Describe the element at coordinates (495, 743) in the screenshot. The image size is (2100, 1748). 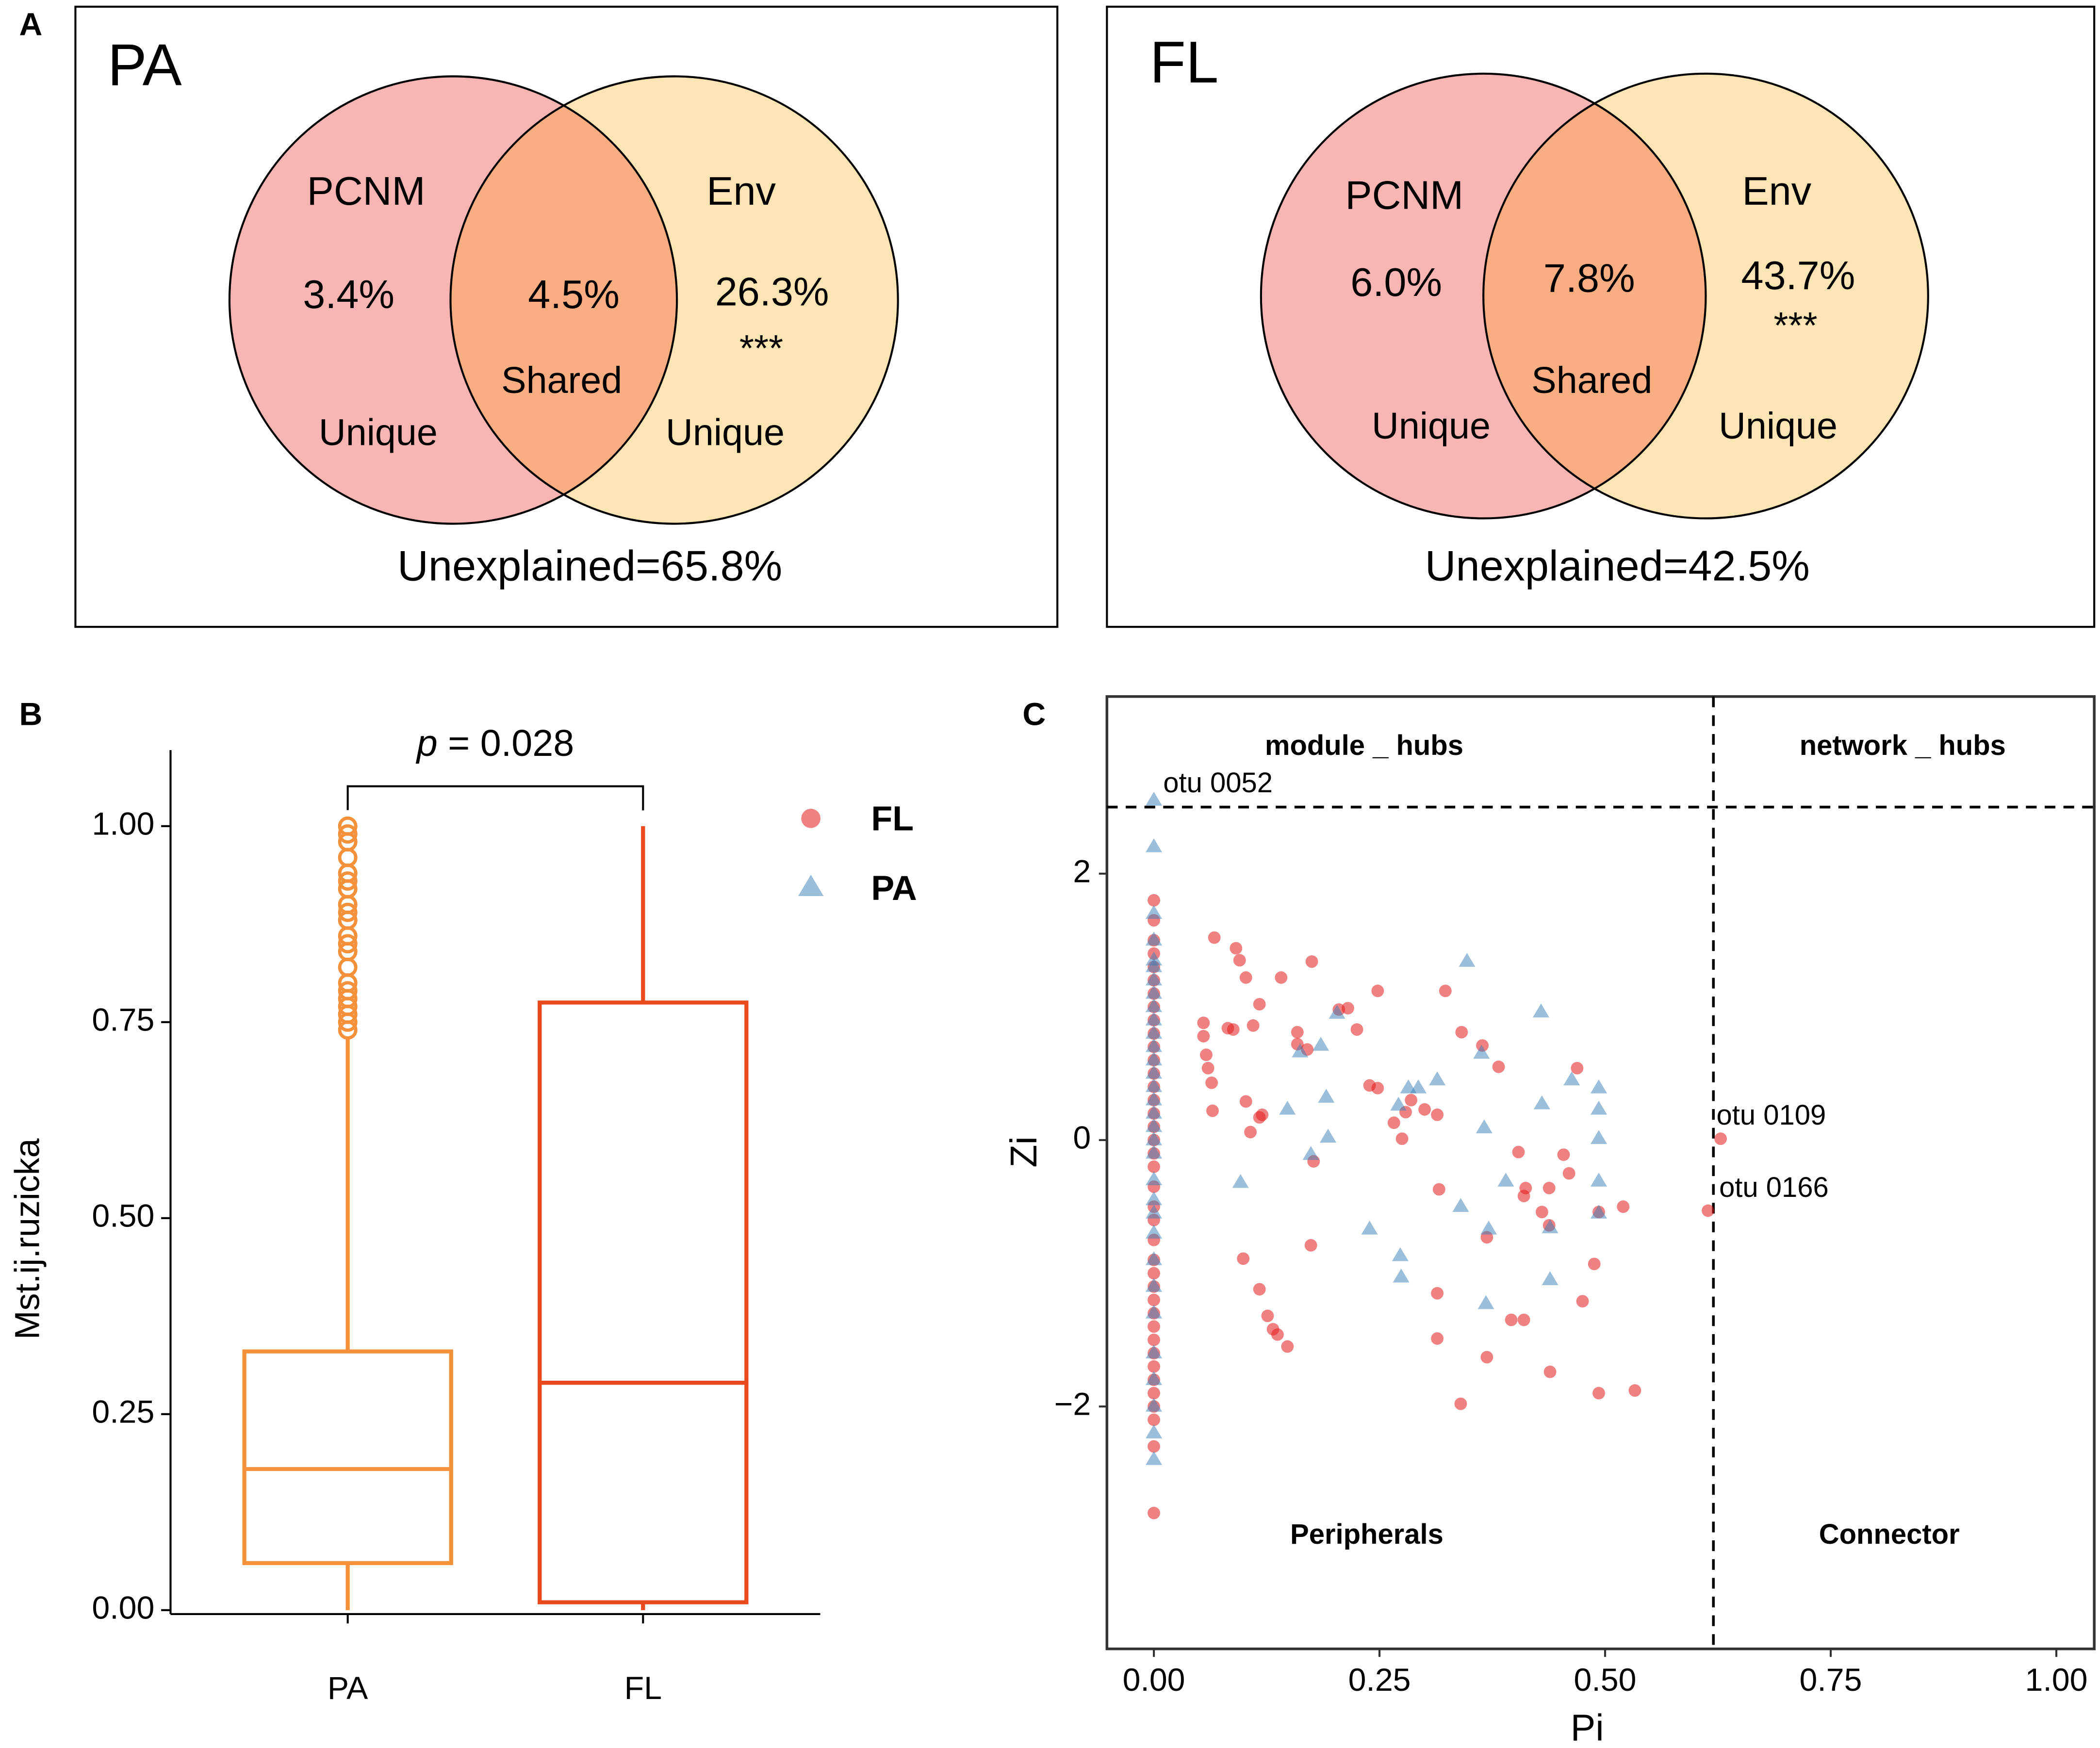
I see `annotation: p = 0.028` at that location.